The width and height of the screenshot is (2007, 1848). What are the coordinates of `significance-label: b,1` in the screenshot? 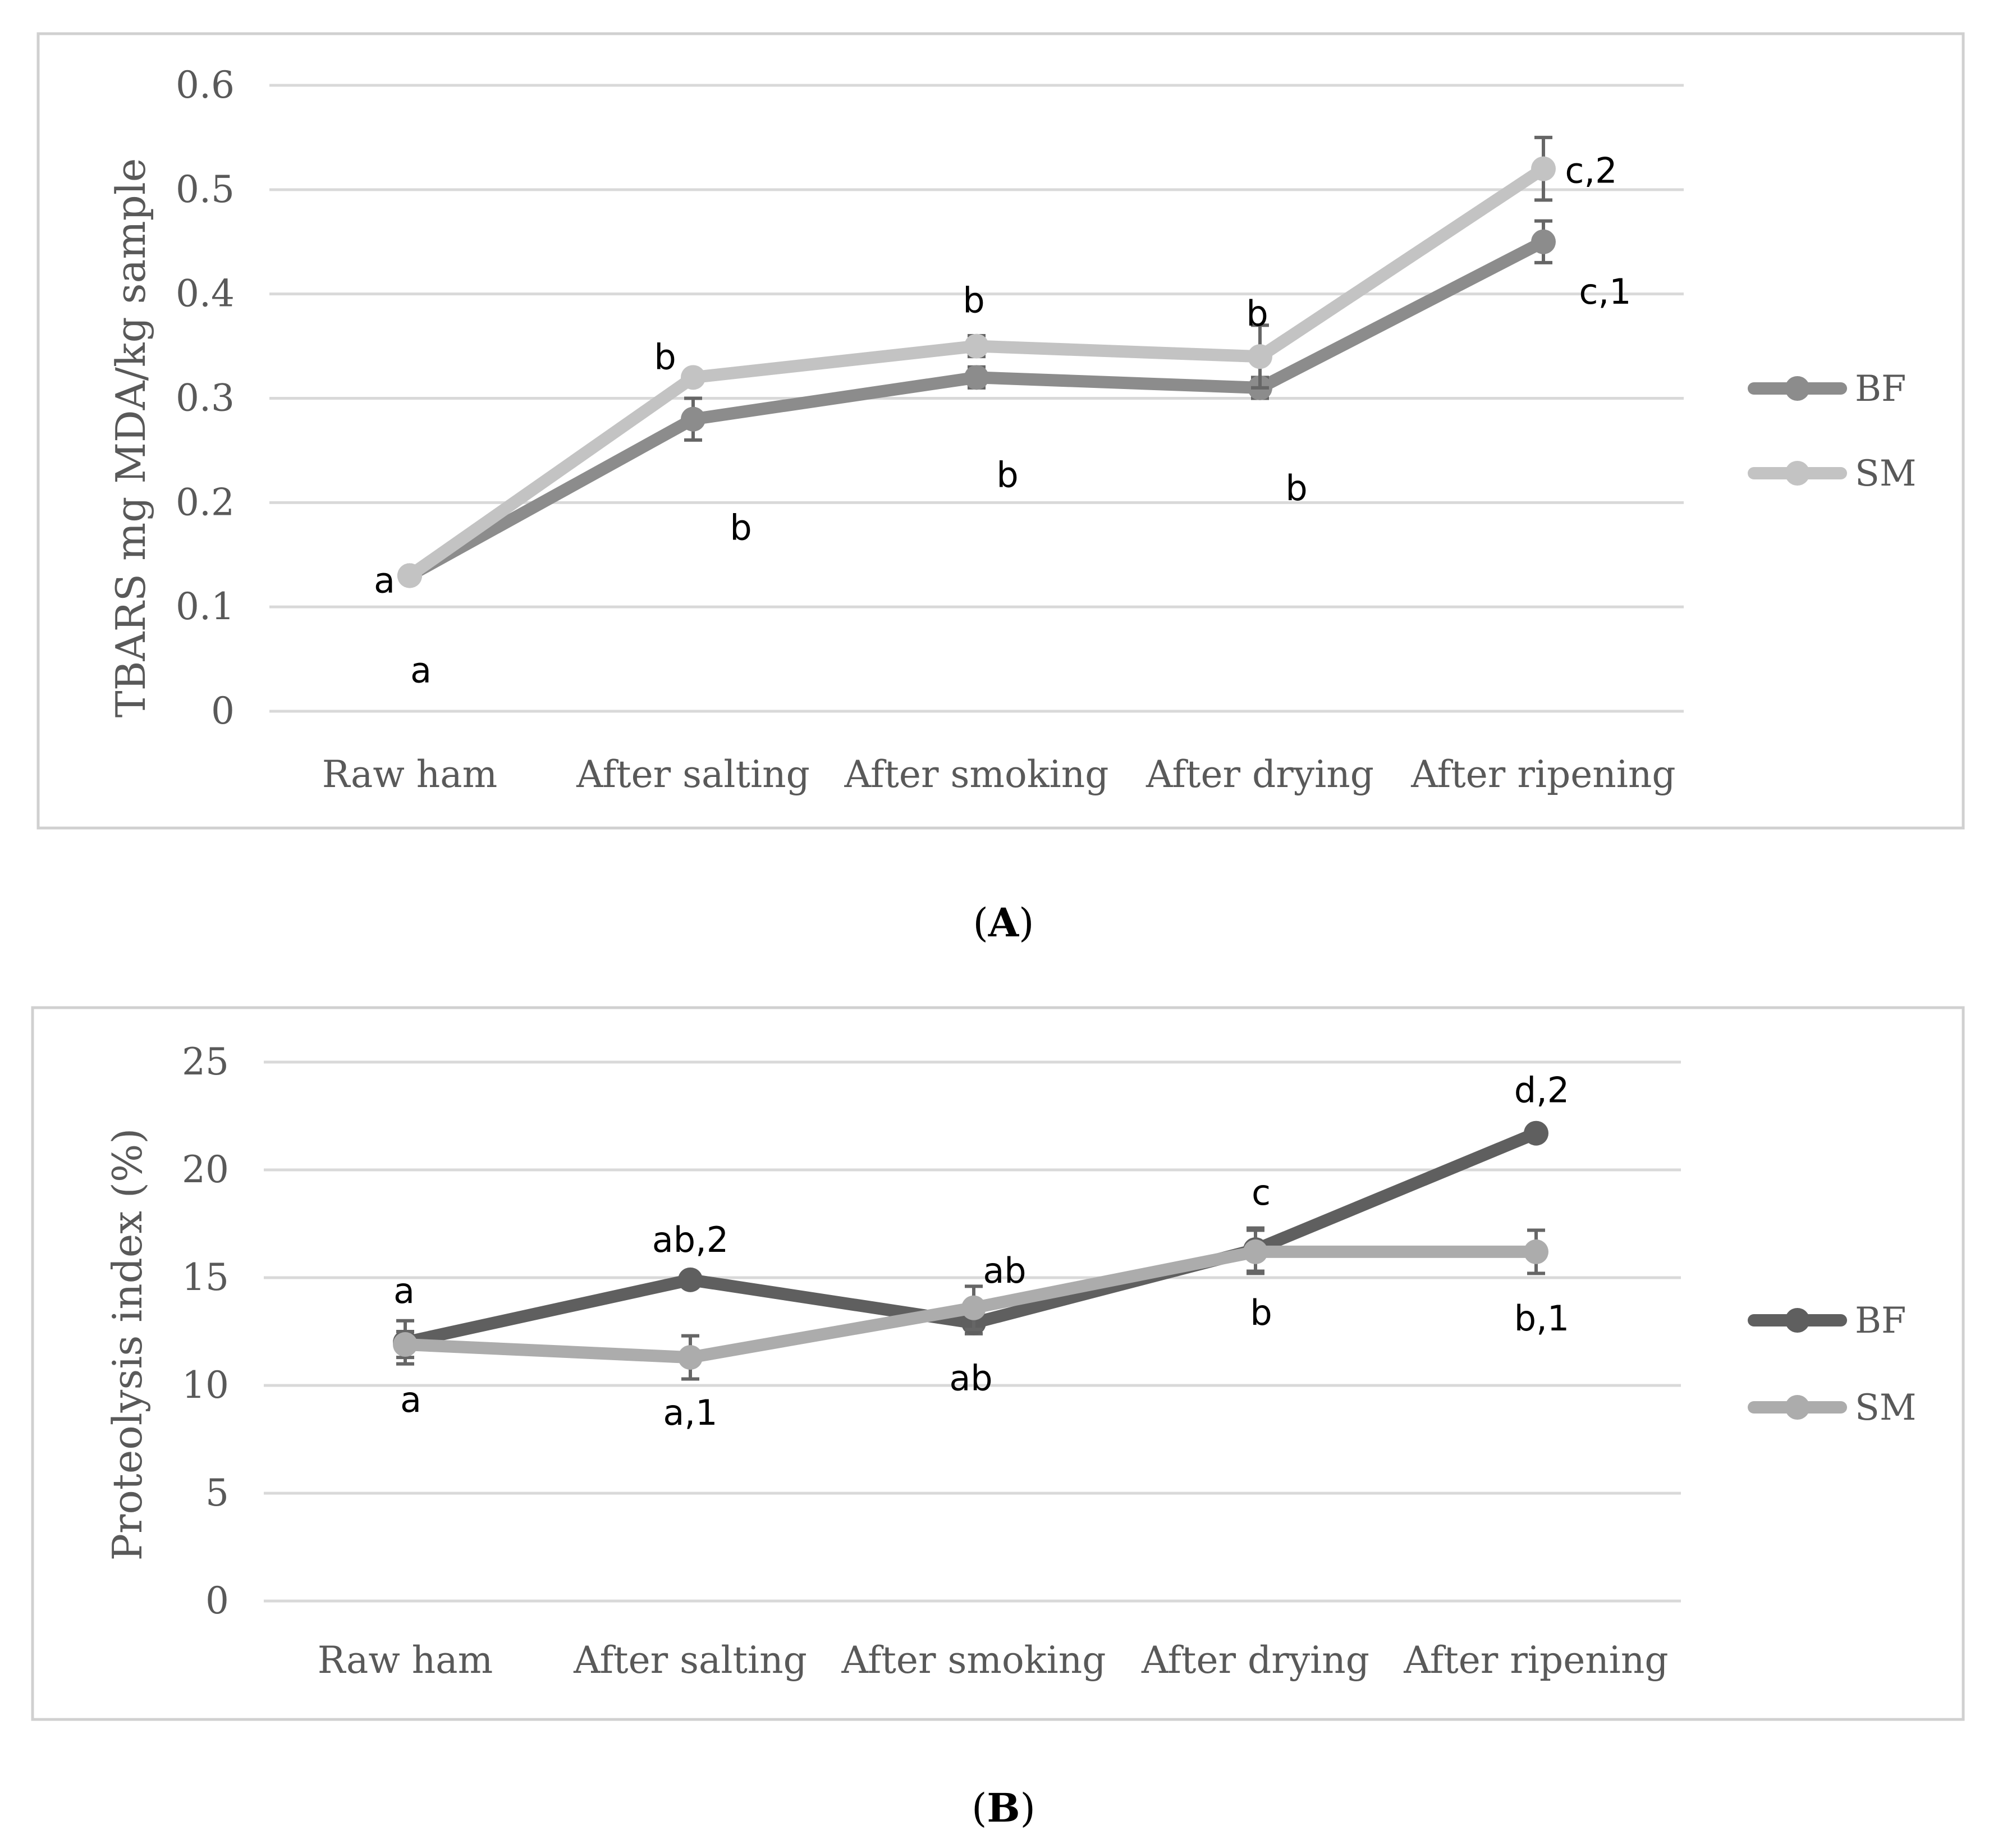 It's located at (1542, 1318).